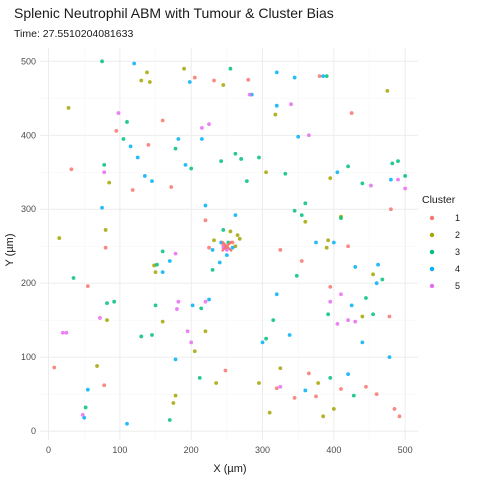 Image resolution: width=480 pixels, height=480 pixels. I want to click on y-tick-label: 200, so click(28, 283).